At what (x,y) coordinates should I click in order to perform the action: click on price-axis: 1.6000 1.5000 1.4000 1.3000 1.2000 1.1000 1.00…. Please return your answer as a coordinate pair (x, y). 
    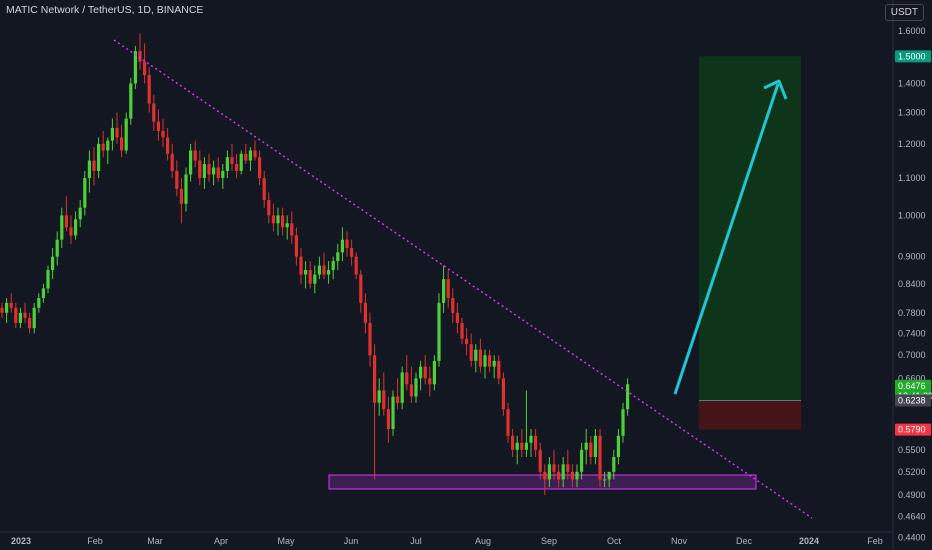
    Looking at the image, I should click on (912, 275).